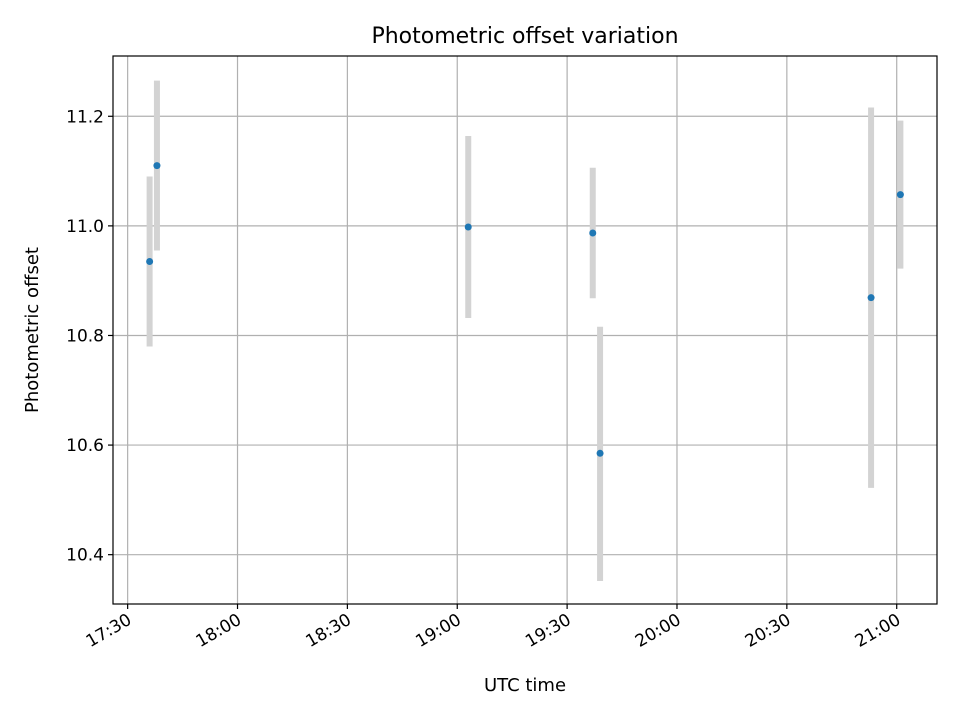  I want to click on y-tick-label: 10.8, so click(85, 336).